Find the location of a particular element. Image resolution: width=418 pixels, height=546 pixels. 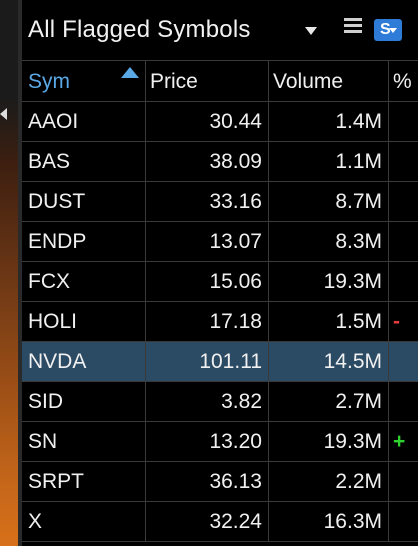

symbol-link-button: S is located at coordinates (388, 30).